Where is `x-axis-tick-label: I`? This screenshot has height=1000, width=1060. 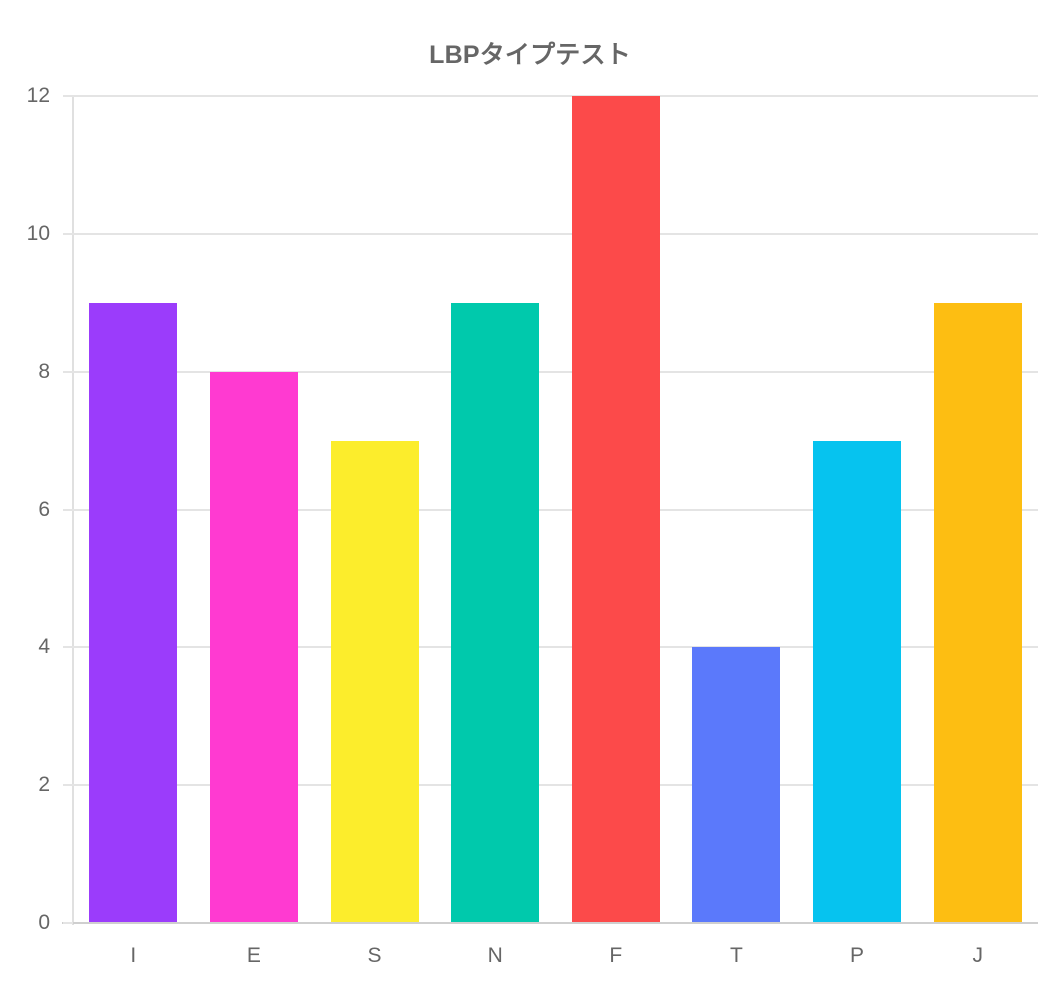
x-axis-tick-label: I is located at coordinates (133, 955).